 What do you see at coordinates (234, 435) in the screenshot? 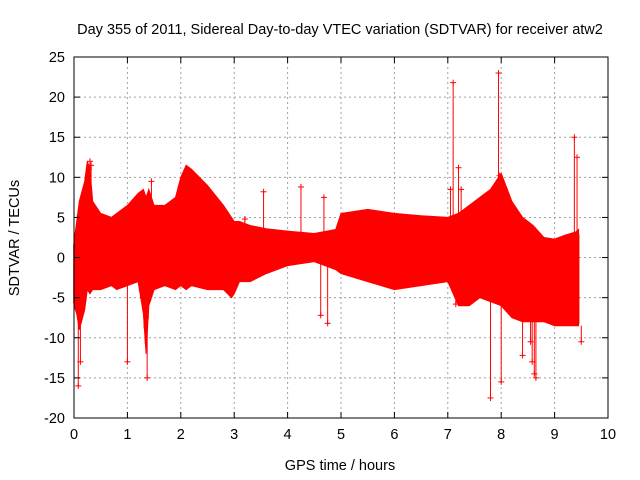
I see `x-tick-label: 3` at bounding box center [234, 435].